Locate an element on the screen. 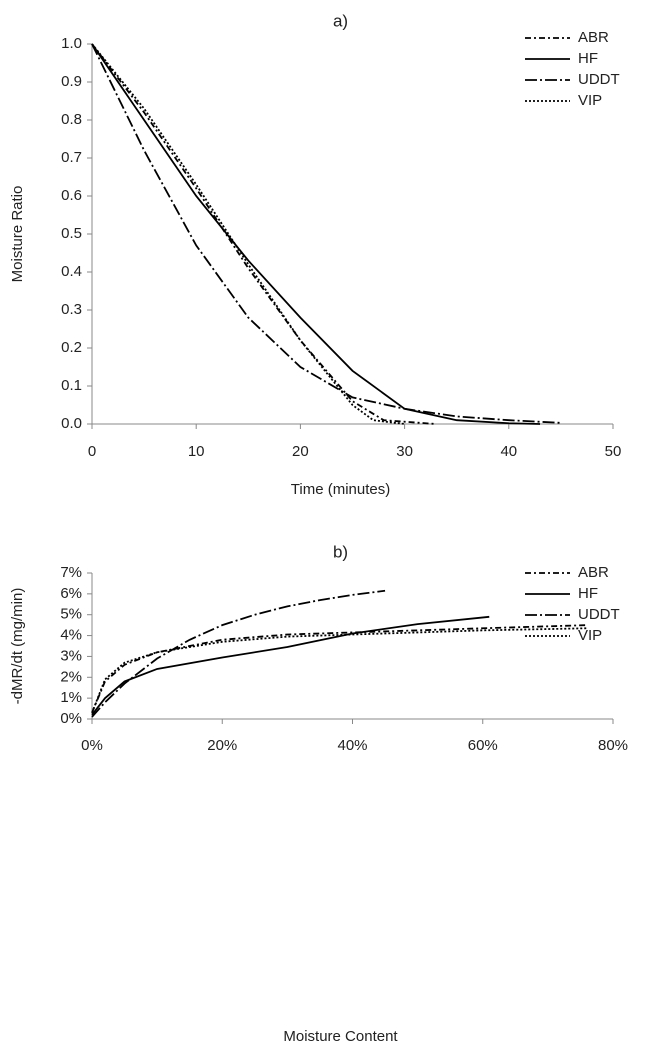  y-tick-label: 0.3 is located at coordinates (71, 309).